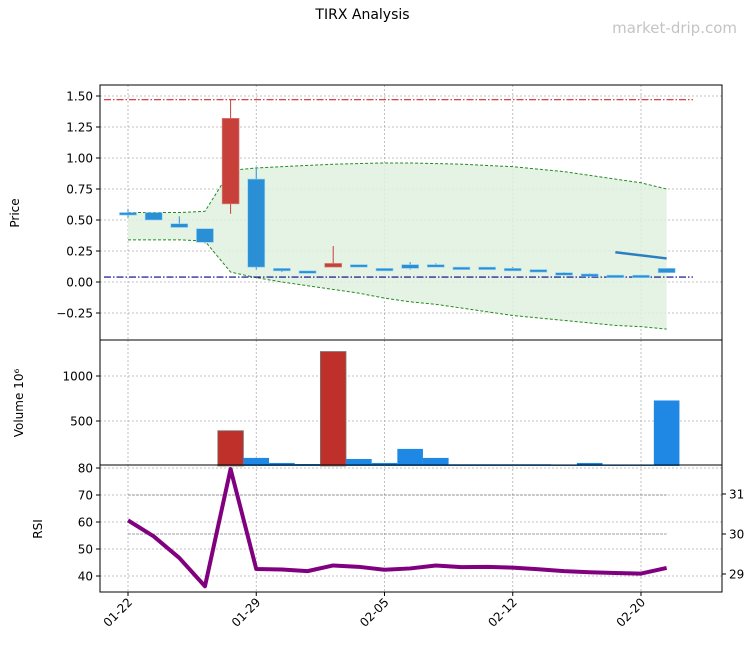  Describe the element at coordinates (77, 377) in the screenshot. I see `y-tick-label: 1000` at that location.